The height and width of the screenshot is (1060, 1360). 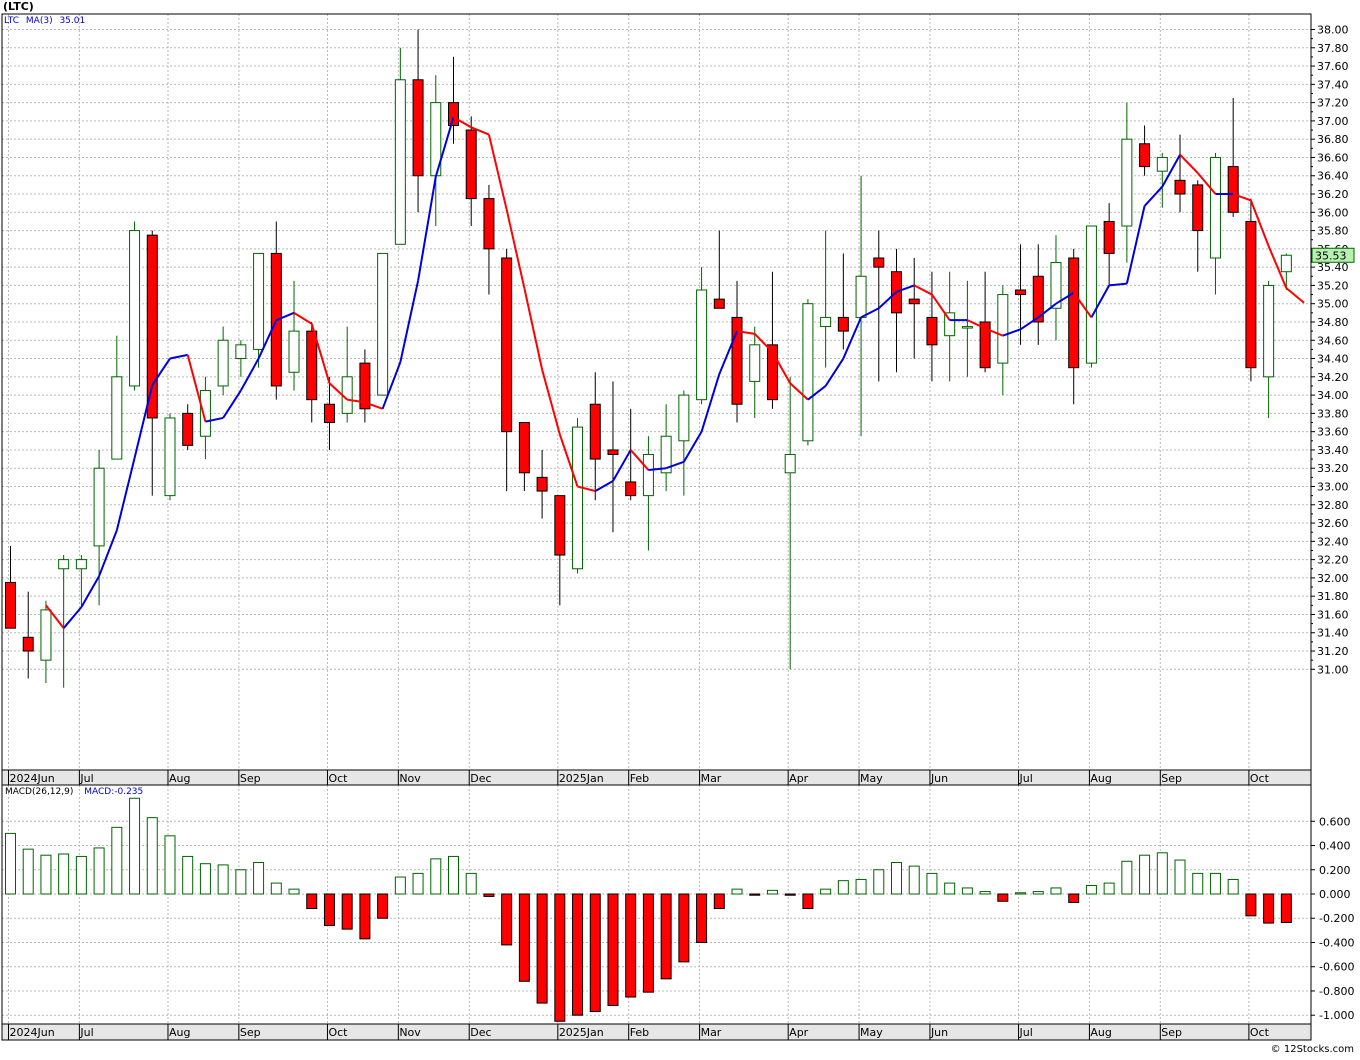 I want to click on legend-ma-label: MA(3), so click(x=39, y=21).